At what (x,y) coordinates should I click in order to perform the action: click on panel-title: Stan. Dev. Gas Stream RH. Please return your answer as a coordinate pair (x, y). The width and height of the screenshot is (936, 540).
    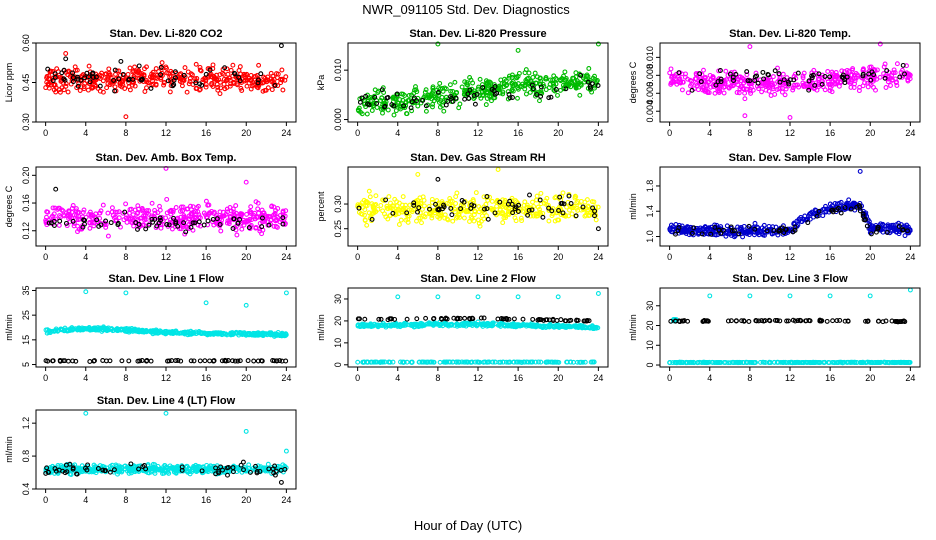
    Looking at the image, I should click on (478, 158).